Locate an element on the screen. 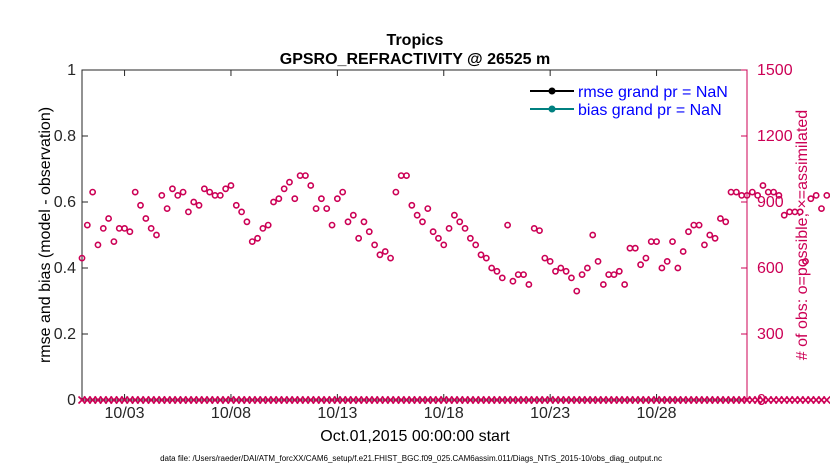 This screenshot has width=830, height=470. legend-bias-label: bias grand pr = NaN is located at coordinates (650, 110).